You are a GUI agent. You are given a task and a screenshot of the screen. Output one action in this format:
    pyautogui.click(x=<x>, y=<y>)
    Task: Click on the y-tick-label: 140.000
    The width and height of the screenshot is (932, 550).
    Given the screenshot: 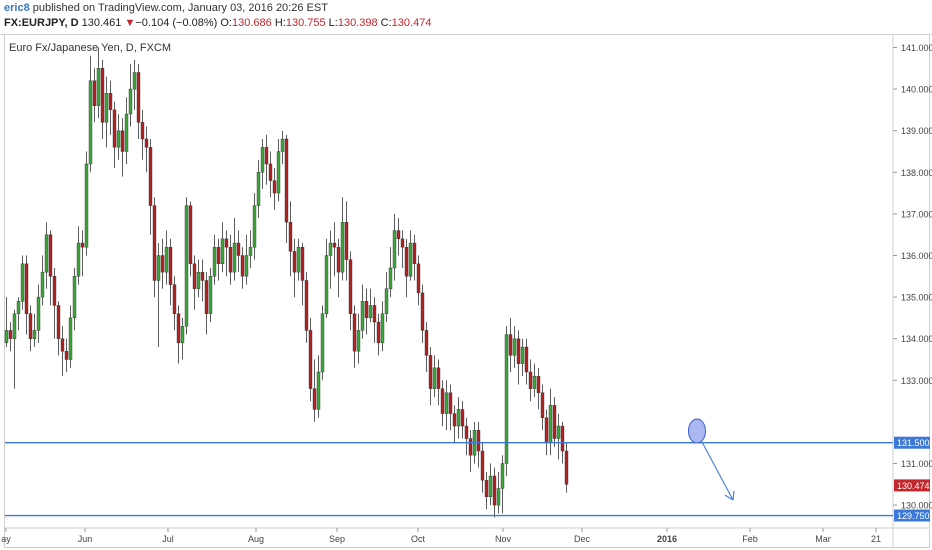 What is the action you would take?
    pyautogui.click(x=916, y=90)
    